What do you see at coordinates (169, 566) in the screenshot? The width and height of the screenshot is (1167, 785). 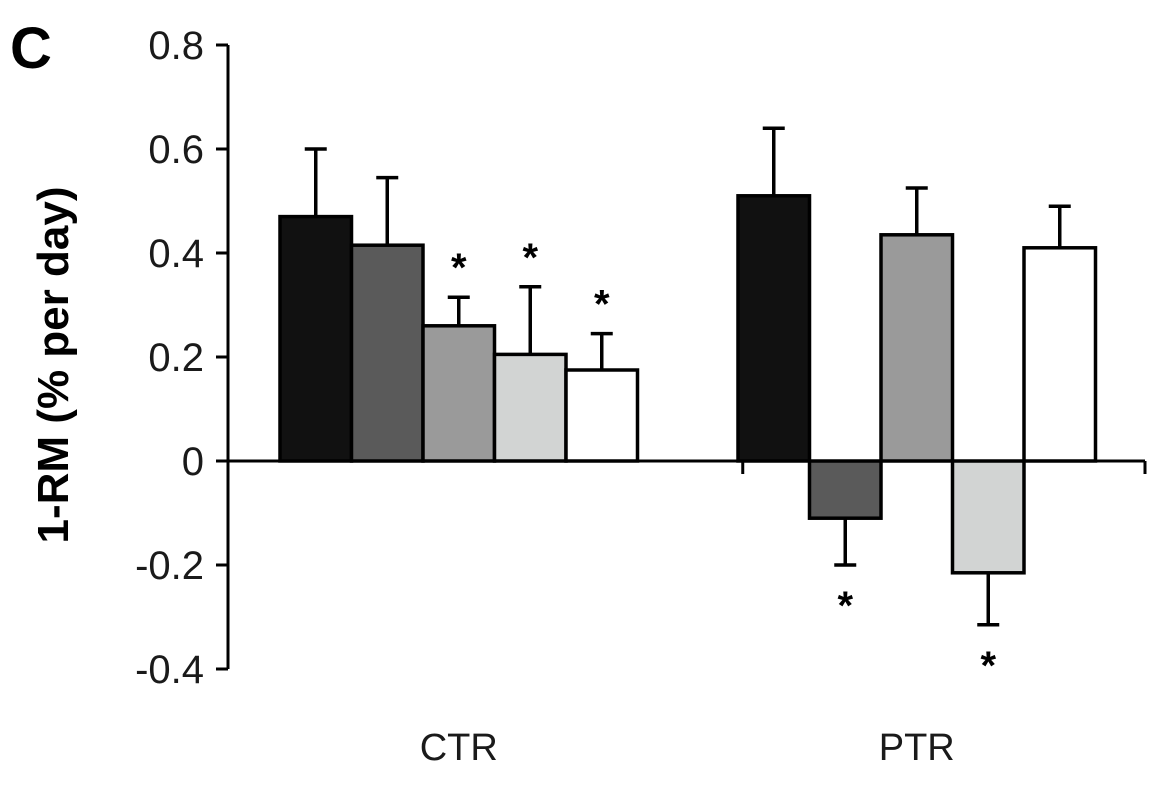 I see `y-tick-label: -0.2` at bounding box center [169, 566].